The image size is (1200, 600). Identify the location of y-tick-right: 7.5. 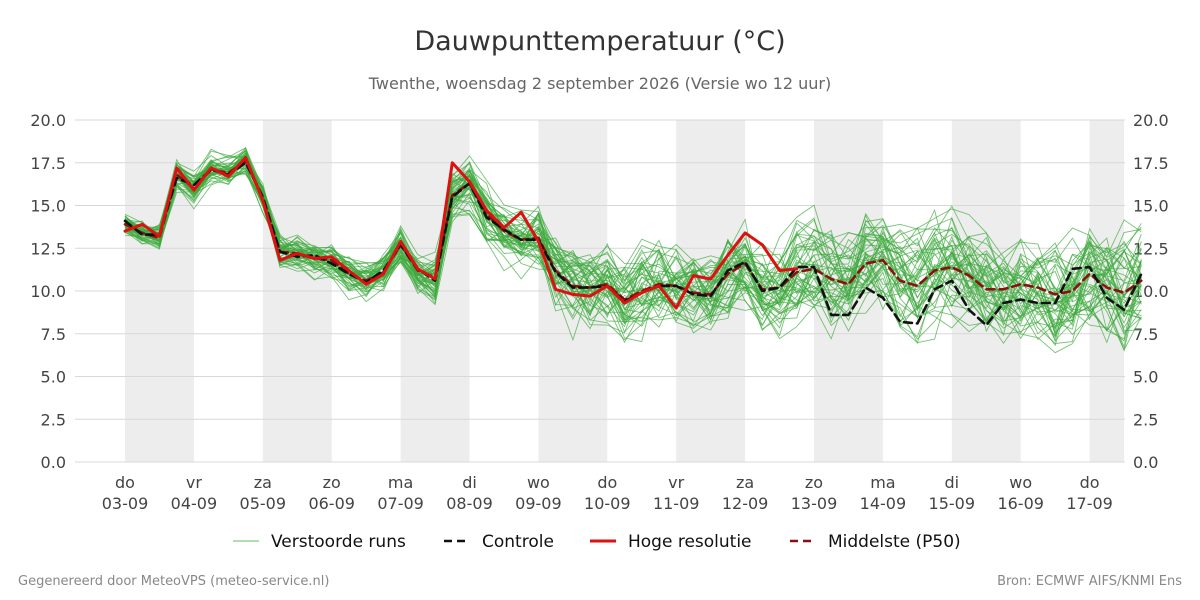
(1145, 334).